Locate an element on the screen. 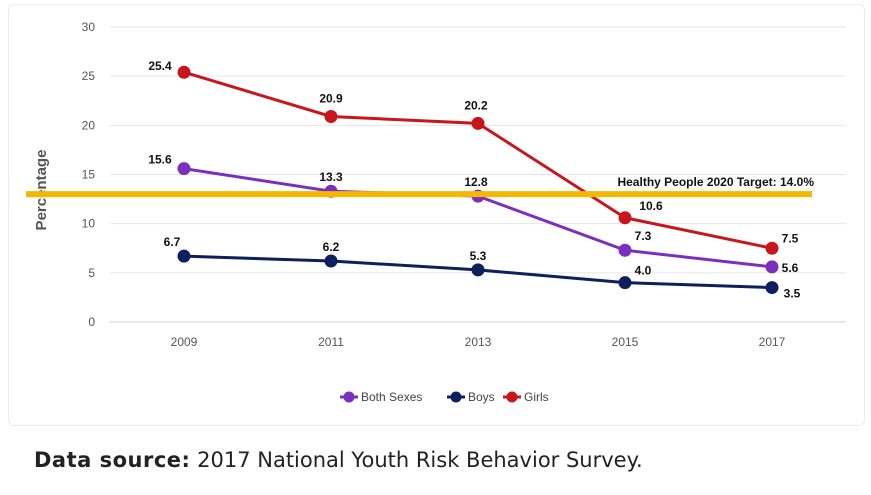 The width and height of the screenshot is (871, 495). data-label: 5.3 is located at coordinates (478, 256).